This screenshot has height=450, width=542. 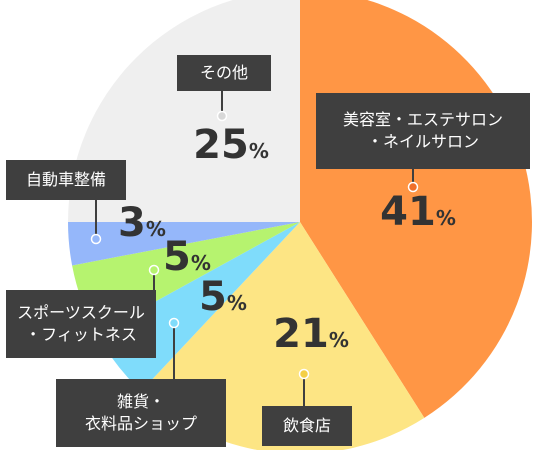 I want to click on leader-dot-restaurant, so click(x=304, y=374).